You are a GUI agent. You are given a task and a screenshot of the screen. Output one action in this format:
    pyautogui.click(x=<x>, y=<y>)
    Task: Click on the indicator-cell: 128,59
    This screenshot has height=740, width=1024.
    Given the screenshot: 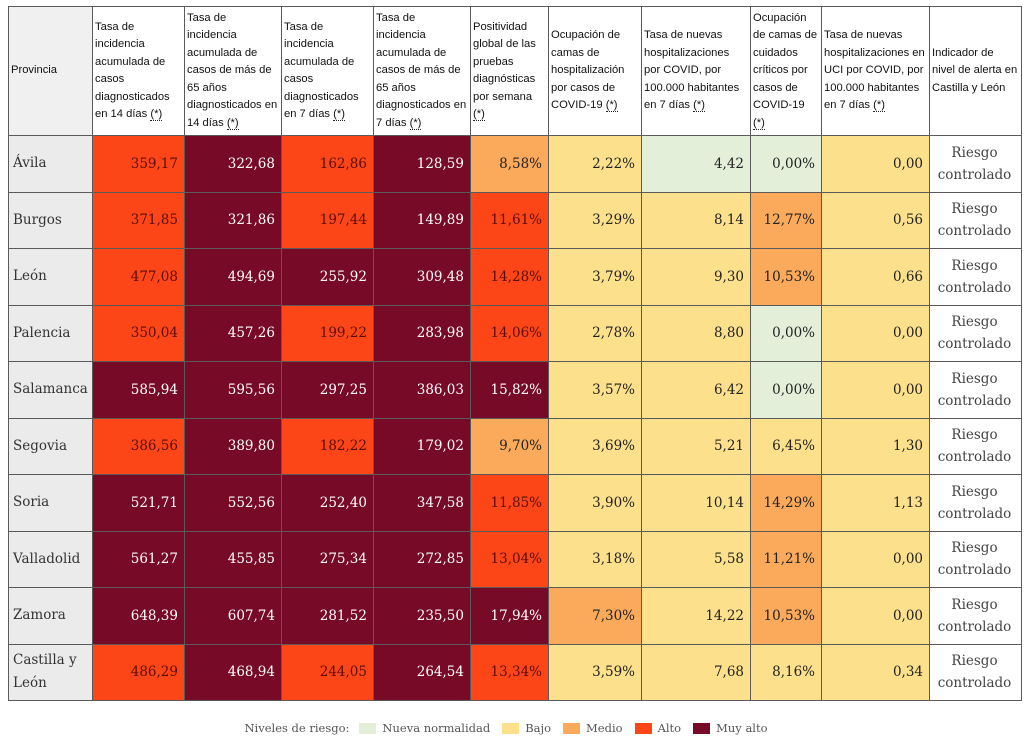 What is the action you would take?
    pyautogui.click(x=422, y=164)
    